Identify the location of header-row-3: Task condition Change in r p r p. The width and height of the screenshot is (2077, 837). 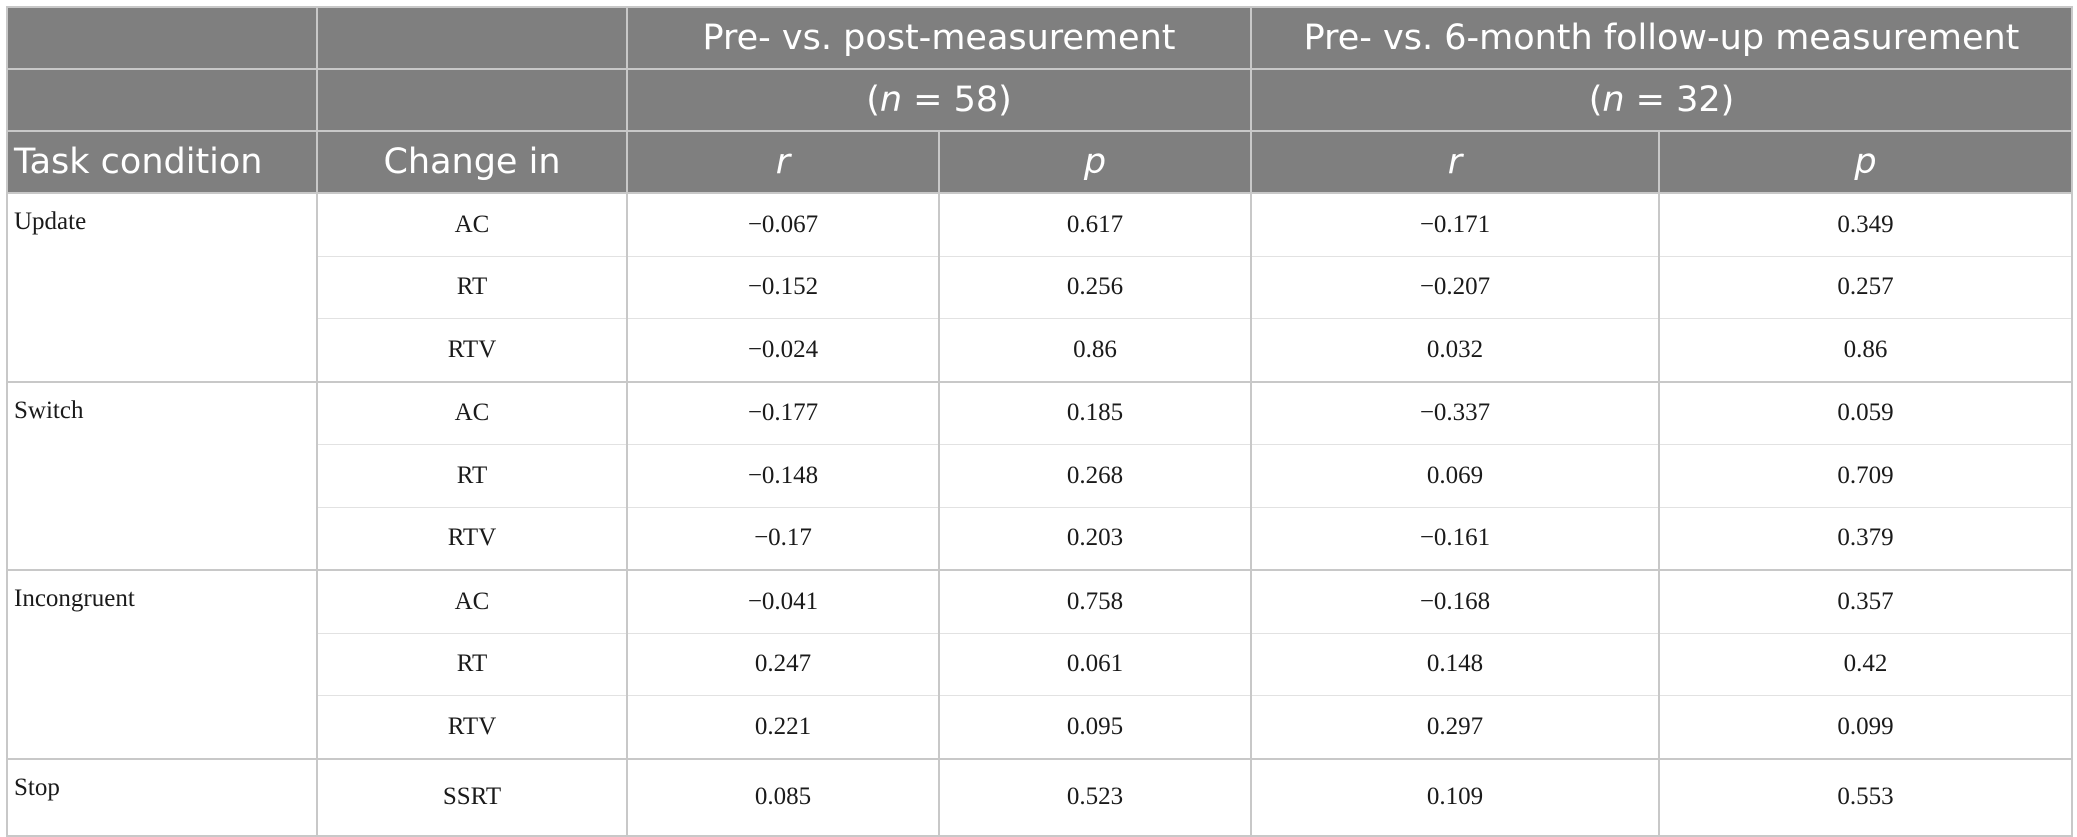
(1039, 162).